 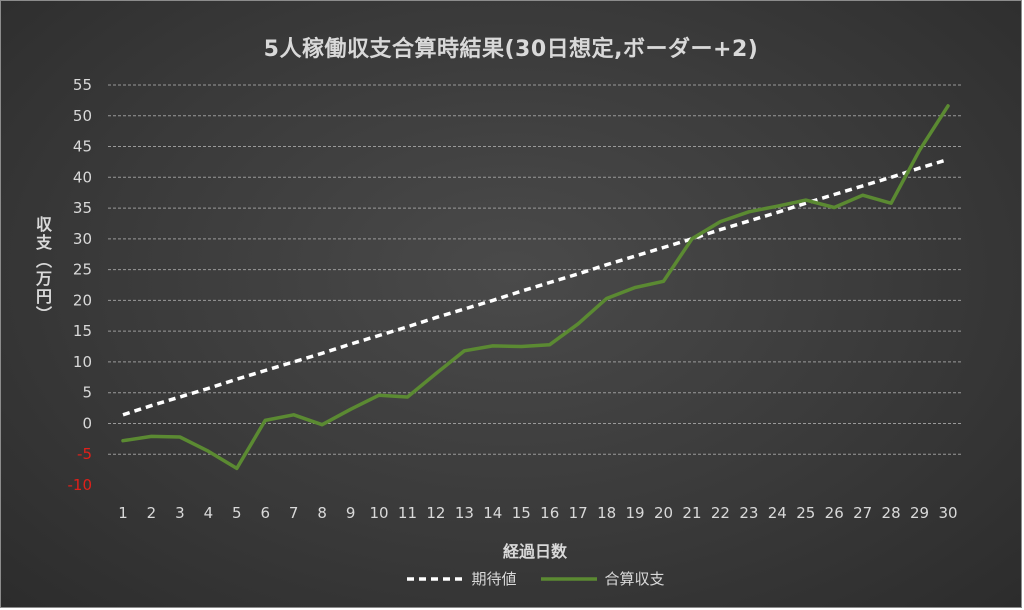 I want to click on legend-item-expected: 期待値, so click(x=461, y=578).